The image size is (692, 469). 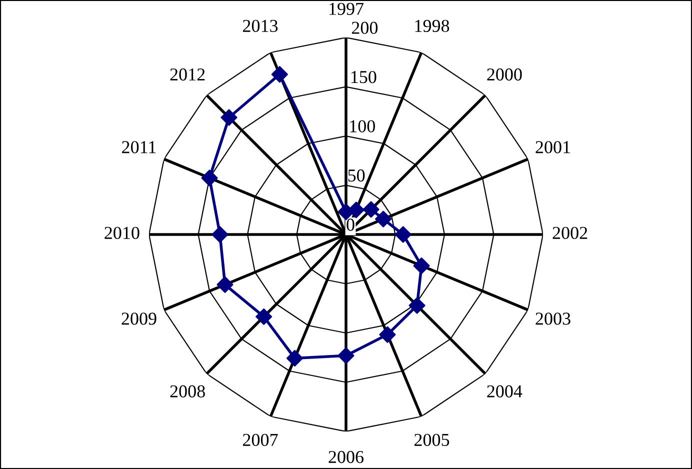 I want to click on y-tick-label: 200, so click(x=365, y=28).